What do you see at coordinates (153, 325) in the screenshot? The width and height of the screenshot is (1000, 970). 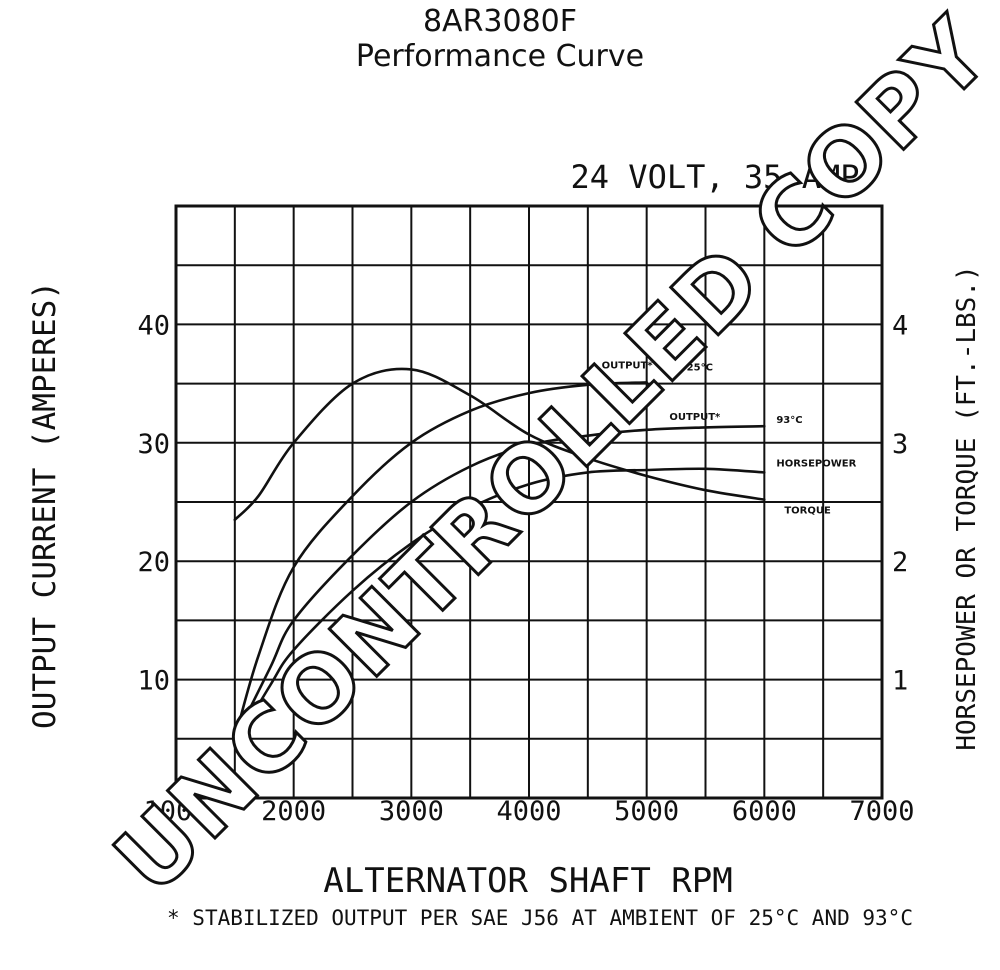 I see `y-tick-left-label: 40` at bounding box center [153, 325].